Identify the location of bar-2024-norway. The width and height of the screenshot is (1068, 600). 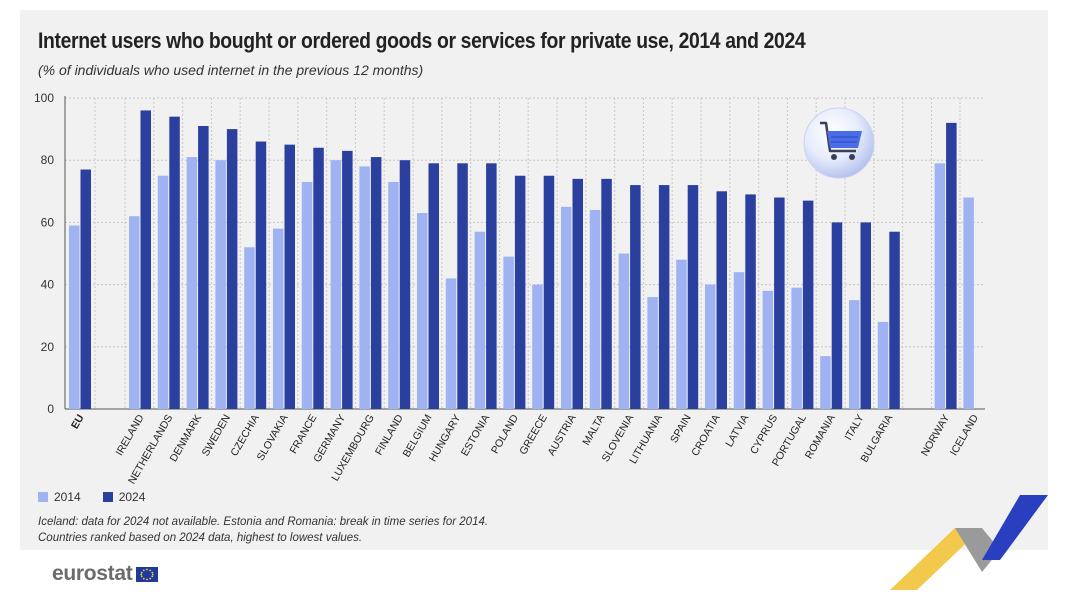
(951, 265).